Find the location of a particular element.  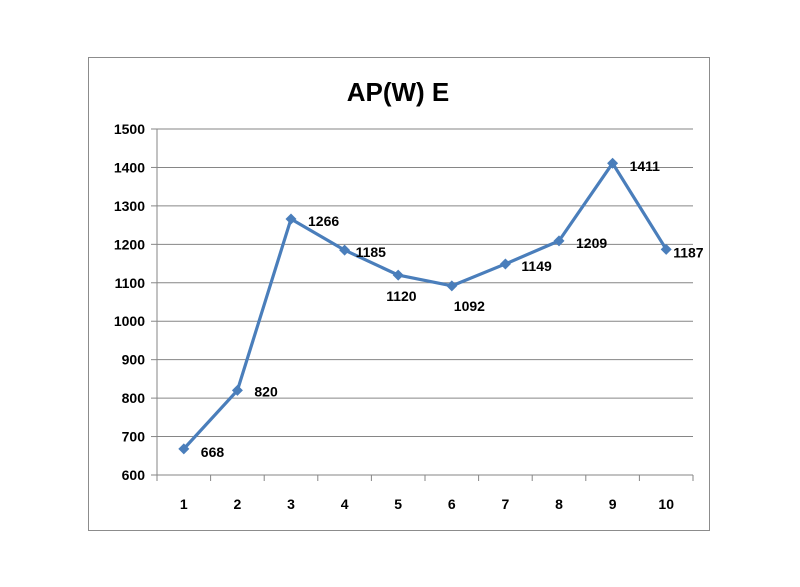

x-tick-label: 4 is located at coordinates (345, 504).